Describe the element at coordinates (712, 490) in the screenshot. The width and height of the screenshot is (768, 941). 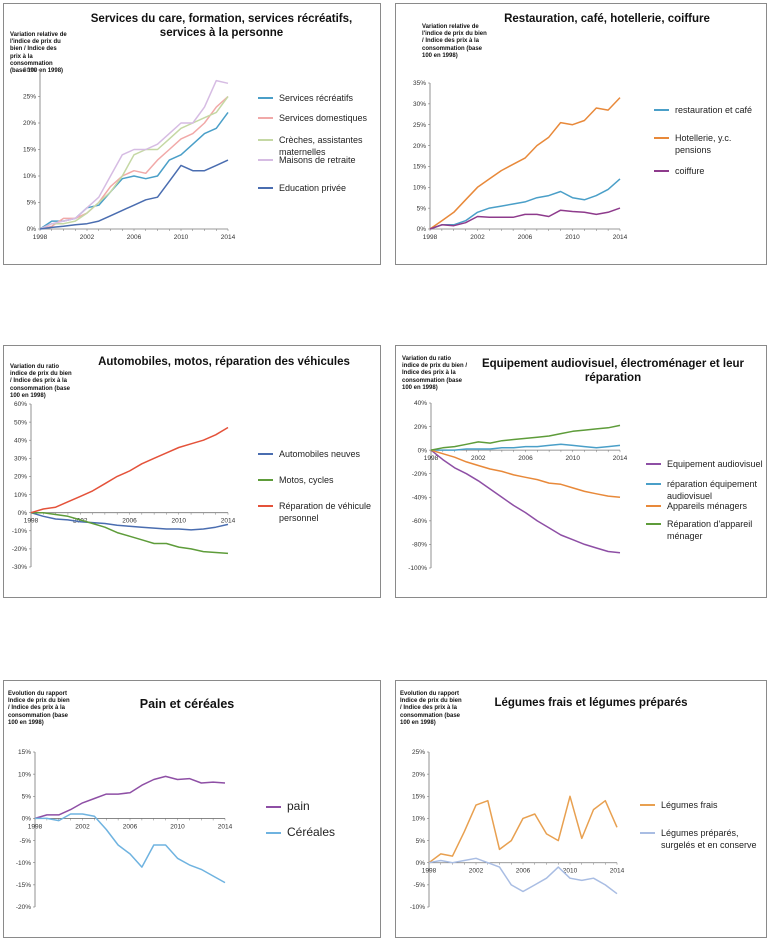
I see `legend-label: réparation équipement audiovisuel` at that location.